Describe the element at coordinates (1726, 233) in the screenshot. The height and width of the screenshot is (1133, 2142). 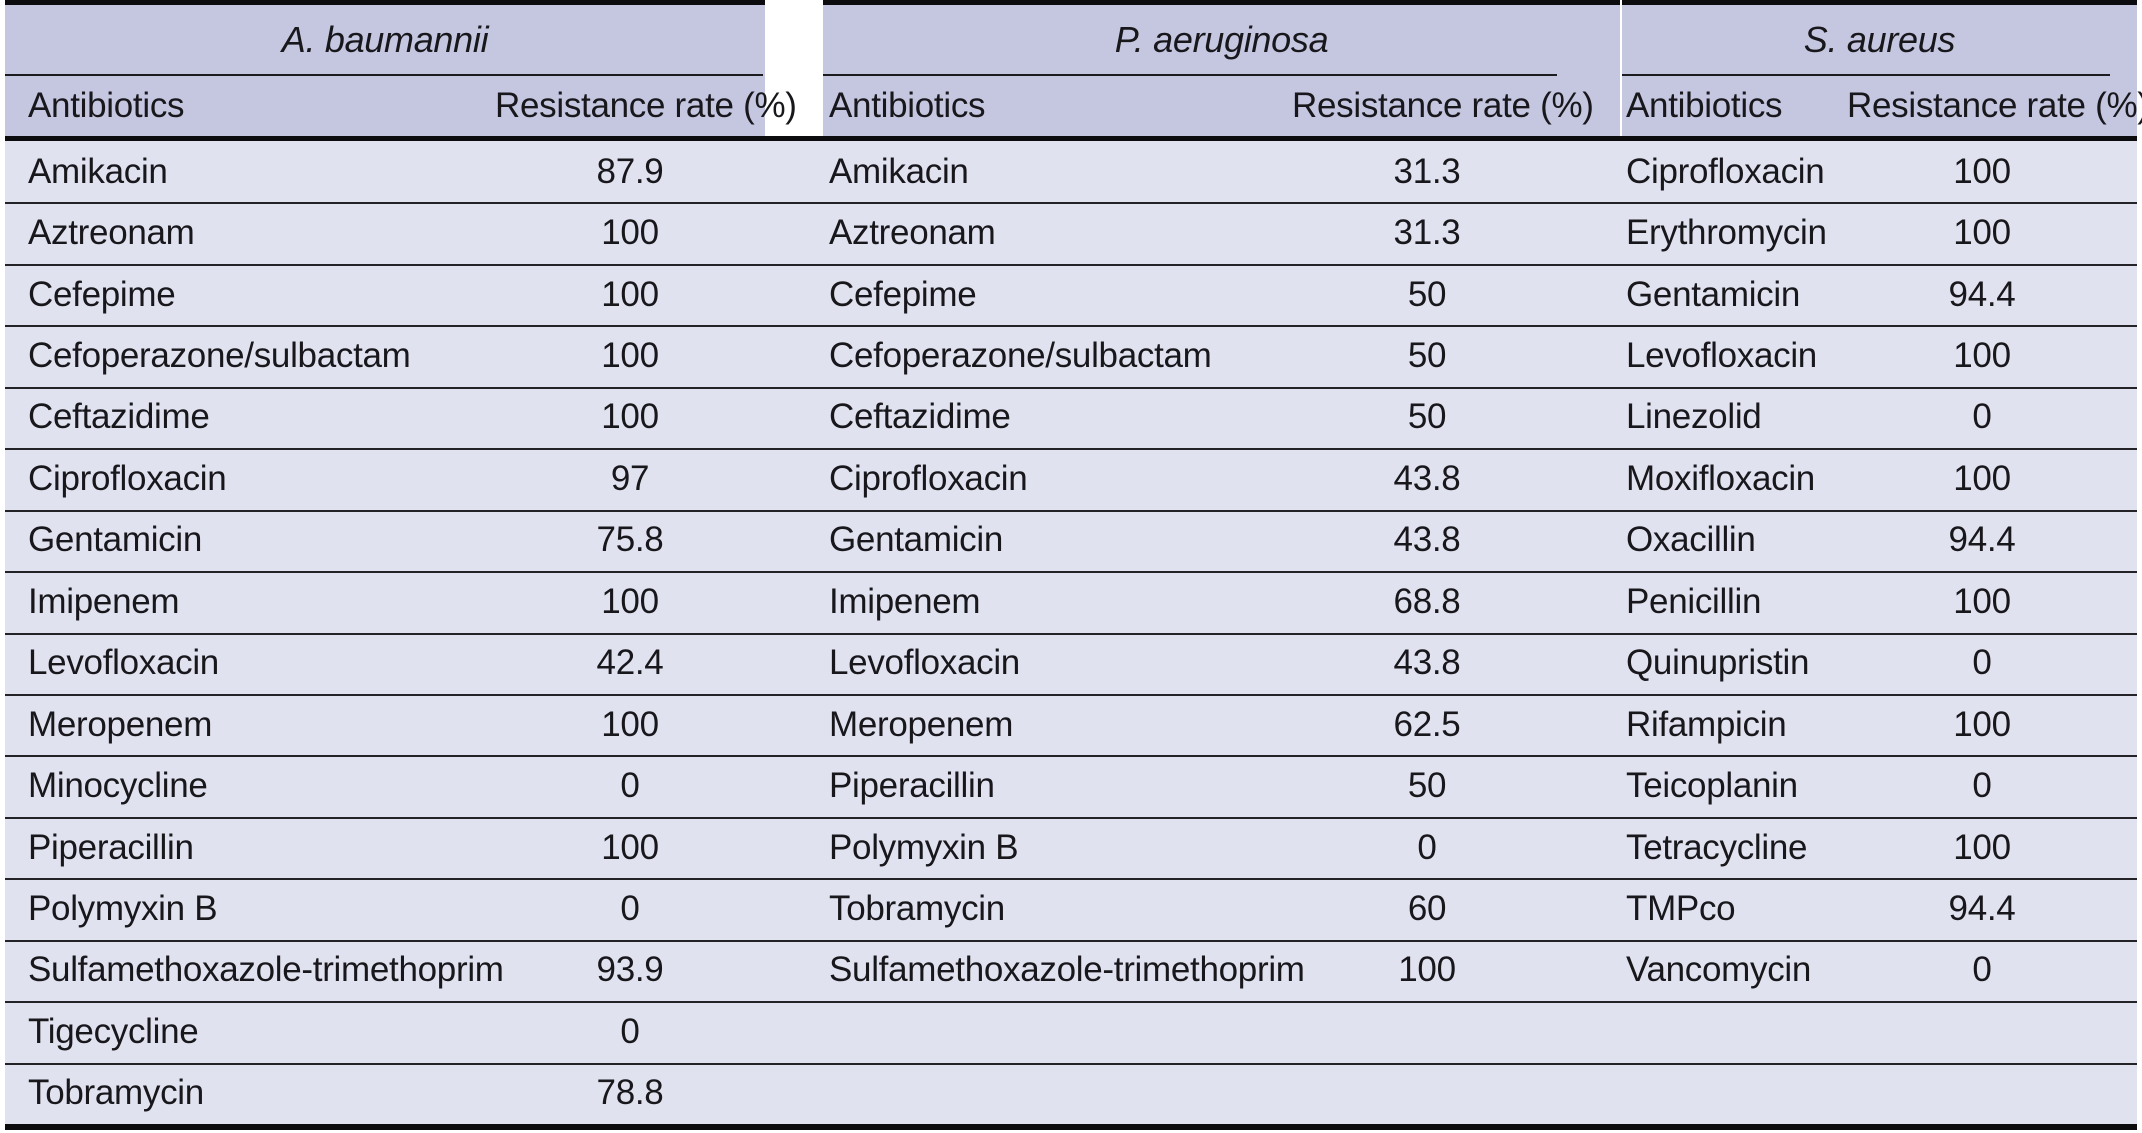
I see `antibiotic-name: Erythromycin` at that location.